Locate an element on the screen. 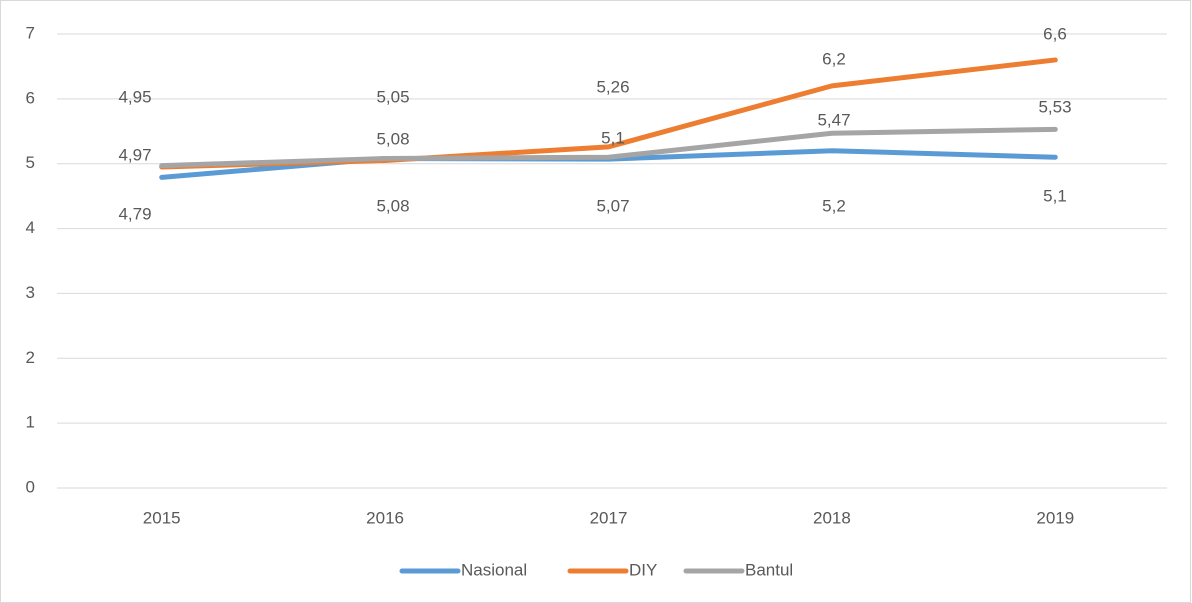 The image size is (1192, 603). legend-label: DIY is located at coordinates (643, 569).